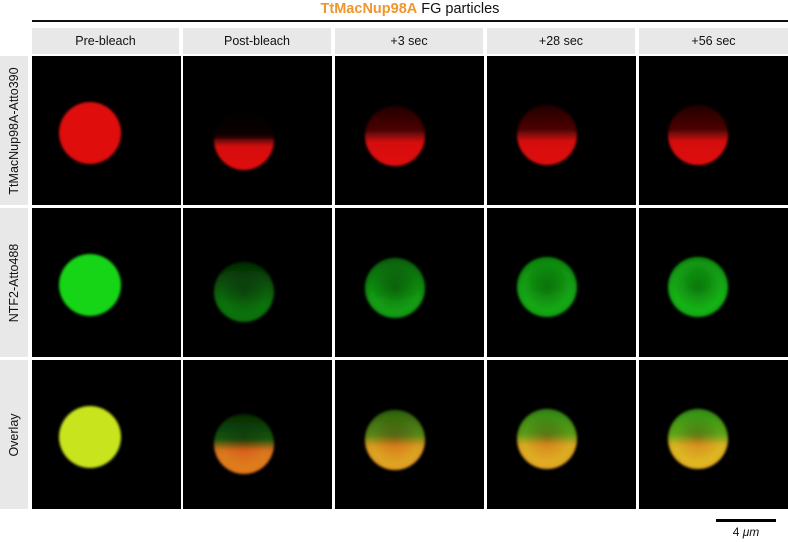 The width and height of the screenshot is (788, 542). Describe the element at coordinates (561, 41) in the screenshot. I see `col-header-28-sec: +28 sec` at that location.